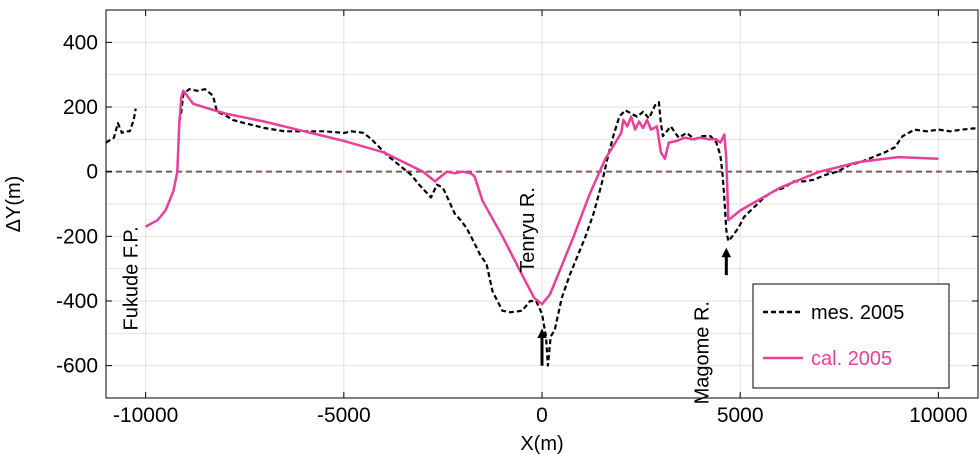  Describe the element at coordinates (14, 204) in the screenshot. I see `y-axis-label: ΔY(m)` at that location.